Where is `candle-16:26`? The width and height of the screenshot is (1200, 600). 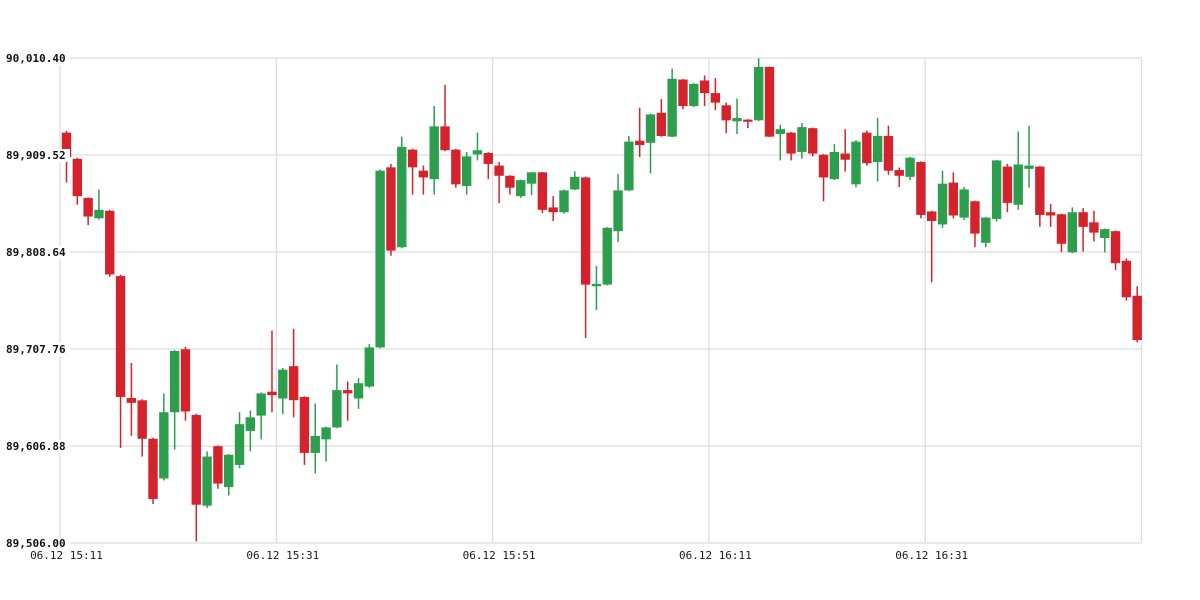
candle-16:26 is located at coordinates (877, 149).